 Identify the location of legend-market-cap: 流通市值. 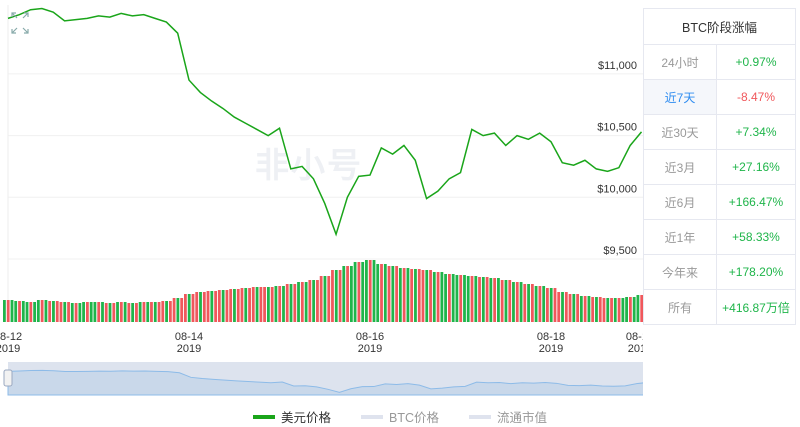
(508, 416).